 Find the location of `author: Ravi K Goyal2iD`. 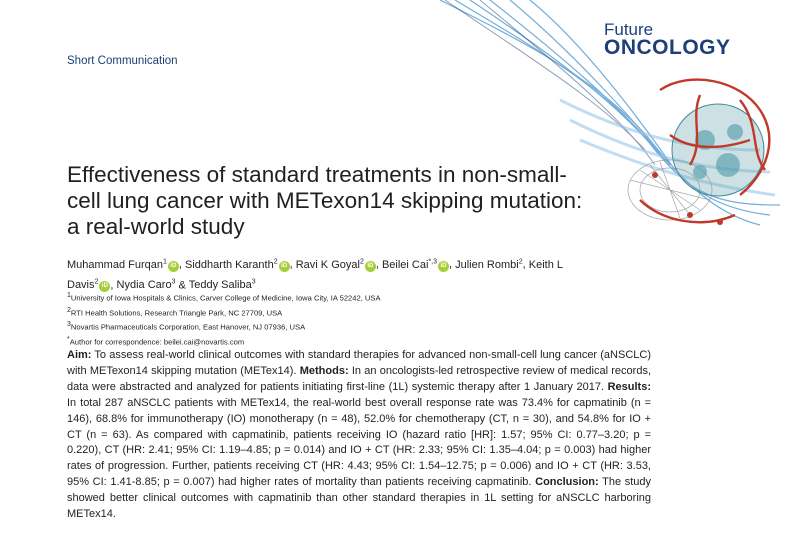

author: Ravi K Goyal2iD is located at coordinates (335, 265).